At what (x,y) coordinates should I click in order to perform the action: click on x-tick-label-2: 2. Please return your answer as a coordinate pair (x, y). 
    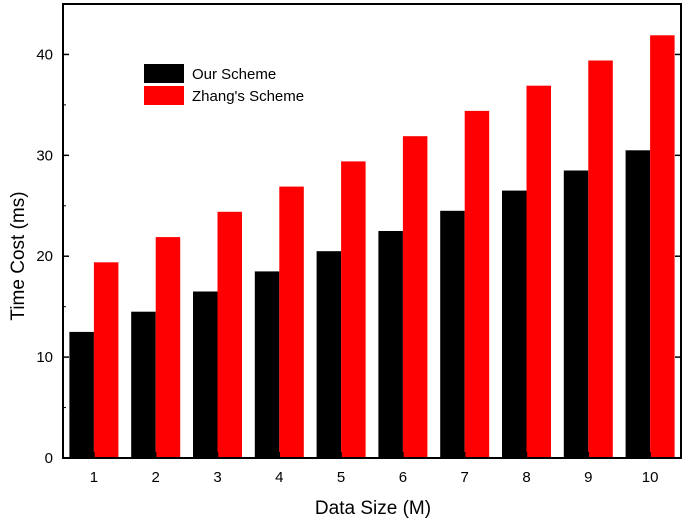
    Looking at the image, I should click on (156, 477).